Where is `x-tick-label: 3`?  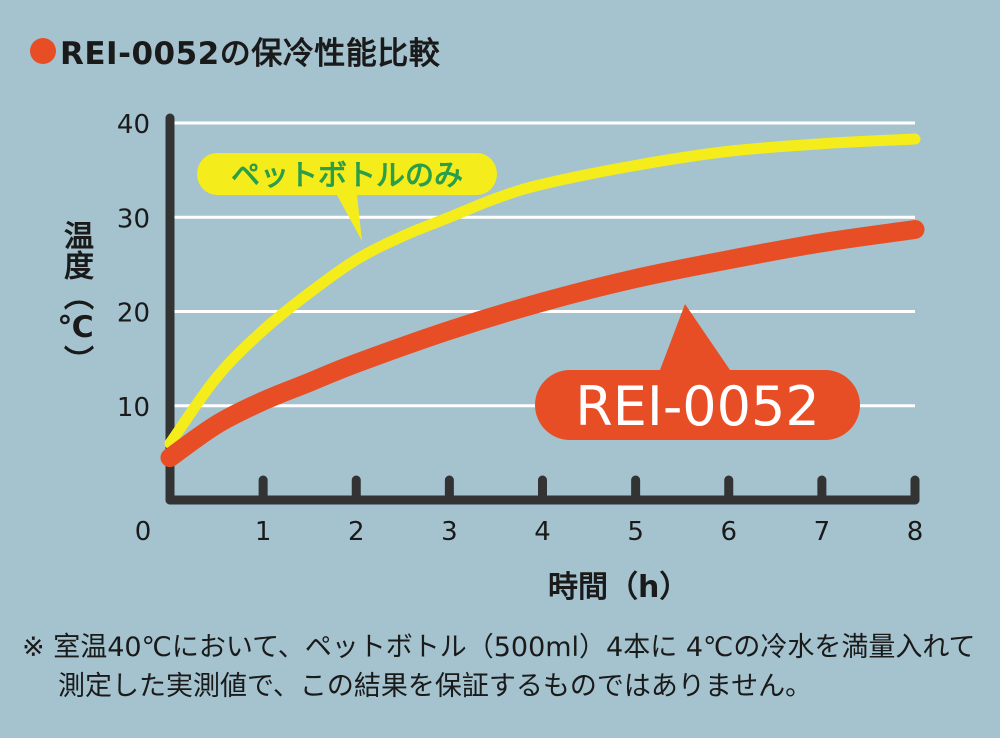 x-tick-label: 3 is located at coordinates (449, 532).